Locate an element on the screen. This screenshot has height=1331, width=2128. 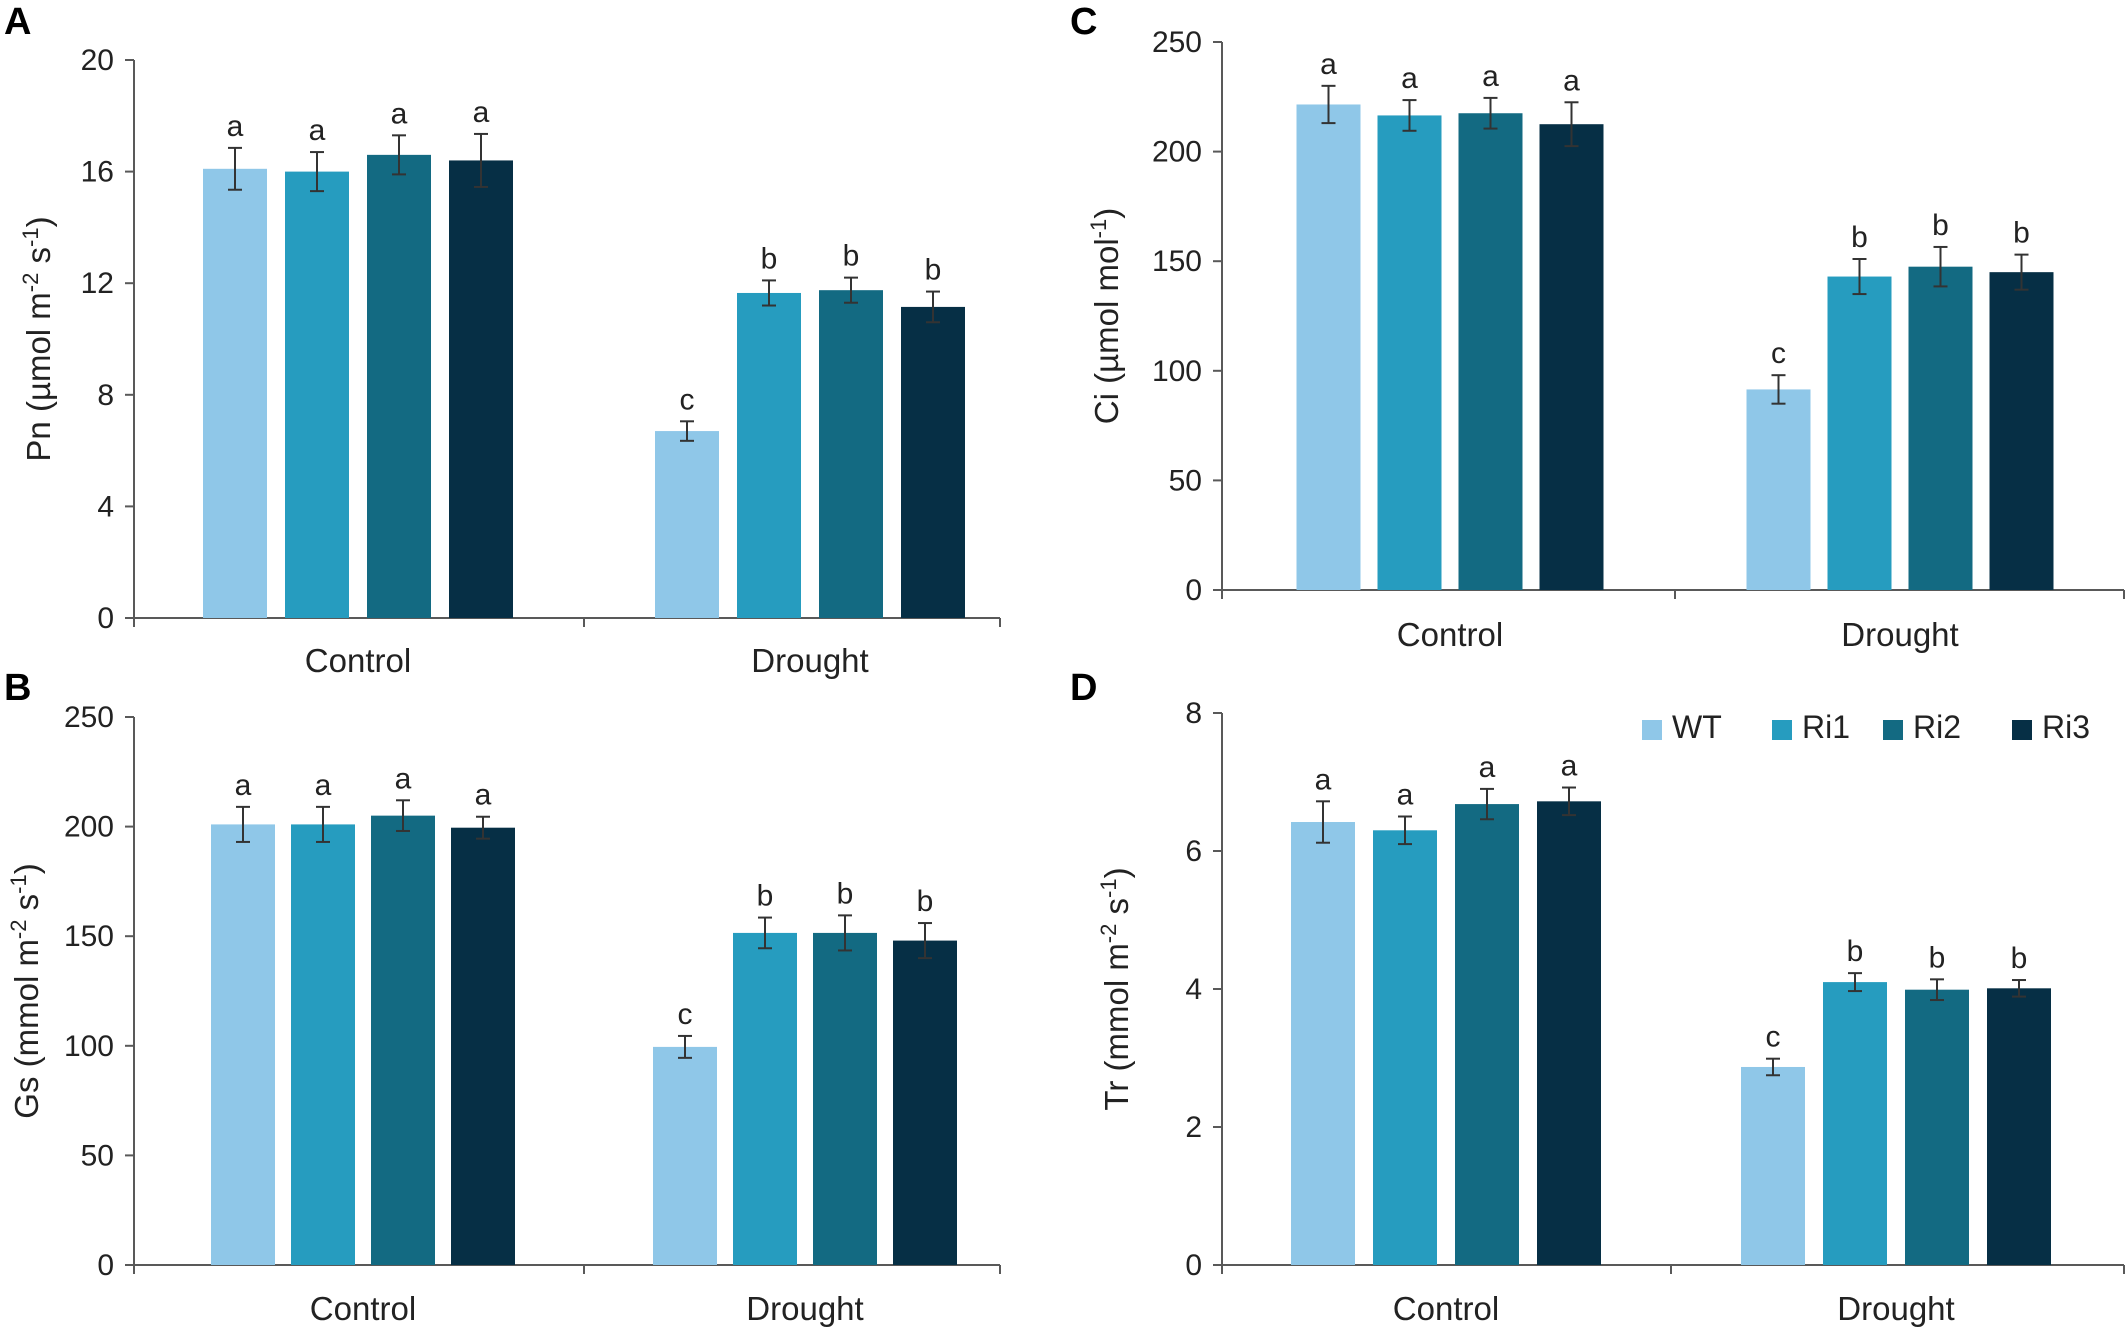
y-tick-label: 20 is located at coordinates (97, 60).